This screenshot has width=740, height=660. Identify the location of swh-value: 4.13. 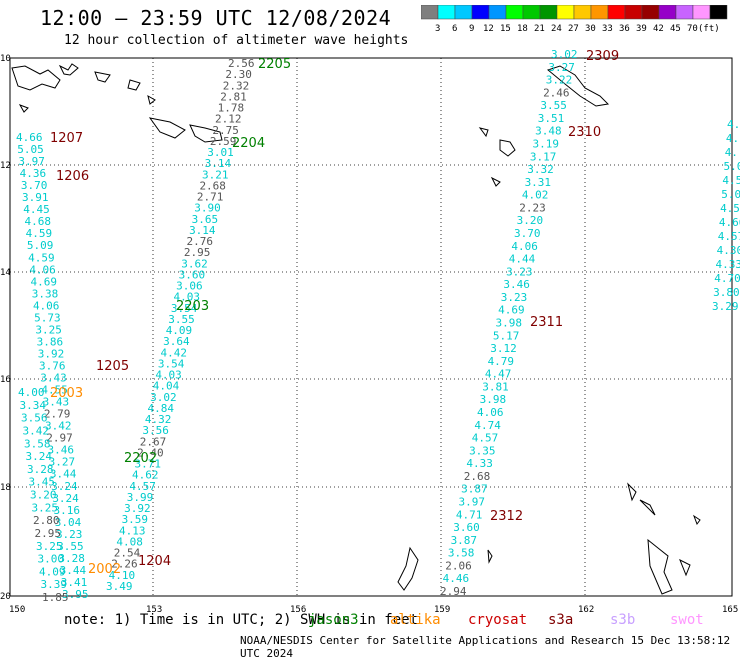
(132, 530).